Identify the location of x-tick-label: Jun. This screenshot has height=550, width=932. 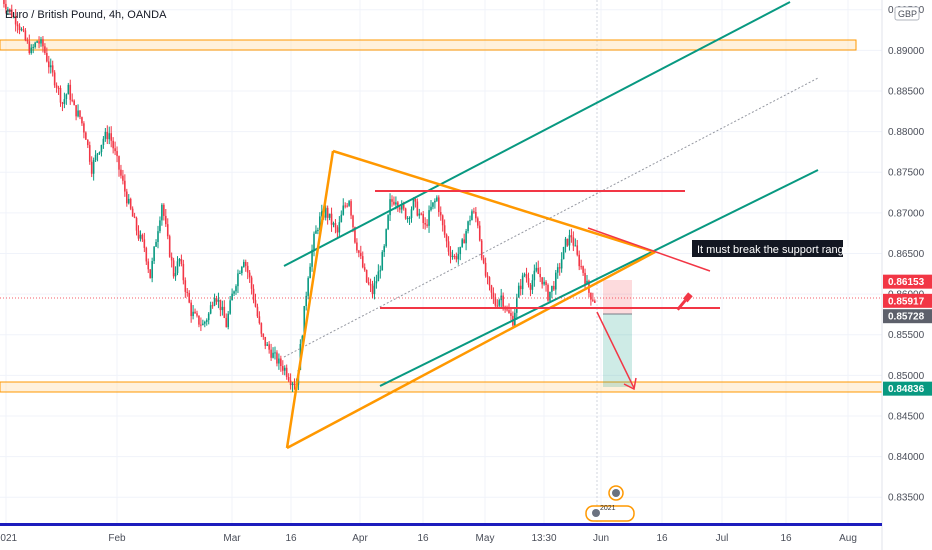
(601, 538).